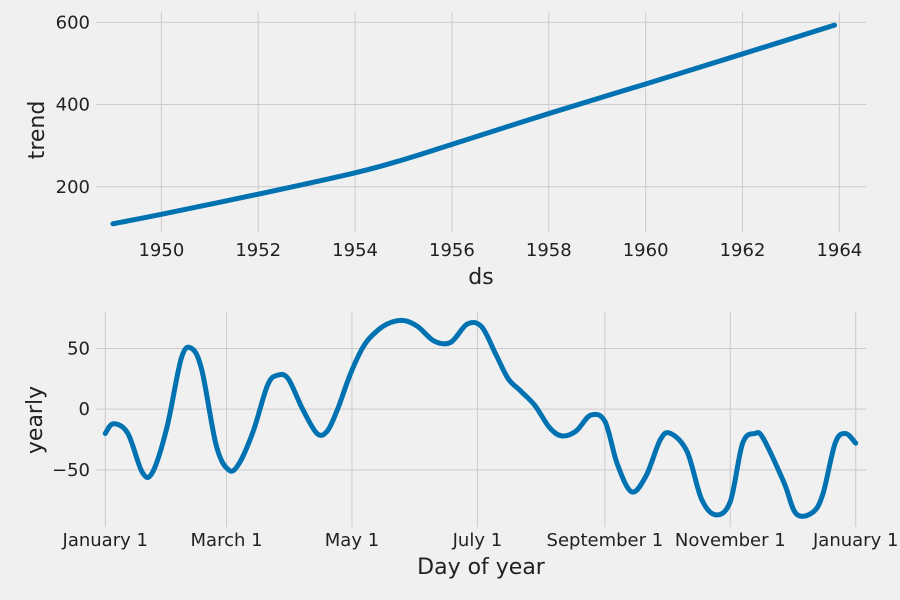 The image size is (900, 600). I want to click on trend-x-tick-label: 1960, so click(646, 250).